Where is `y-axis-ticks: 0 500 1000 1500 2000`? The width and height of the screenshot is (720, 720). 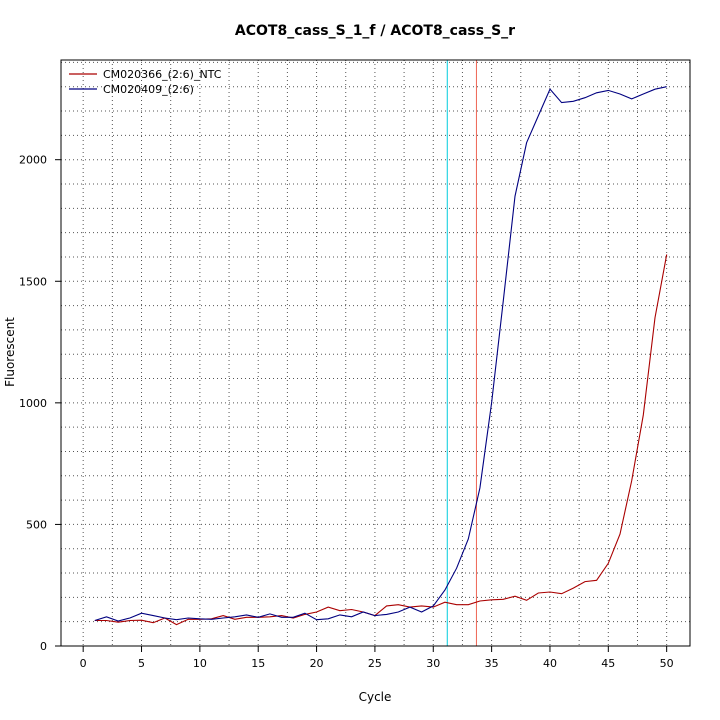
y-axis-ticks: 0 500 1000 1500 2000 is located at coordinates (40, 403).